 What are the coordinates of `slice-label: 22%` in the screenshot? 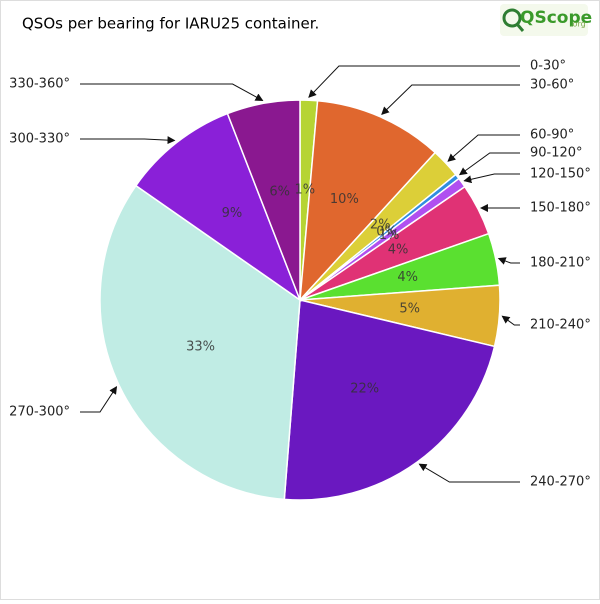 It's located at (364, 388).